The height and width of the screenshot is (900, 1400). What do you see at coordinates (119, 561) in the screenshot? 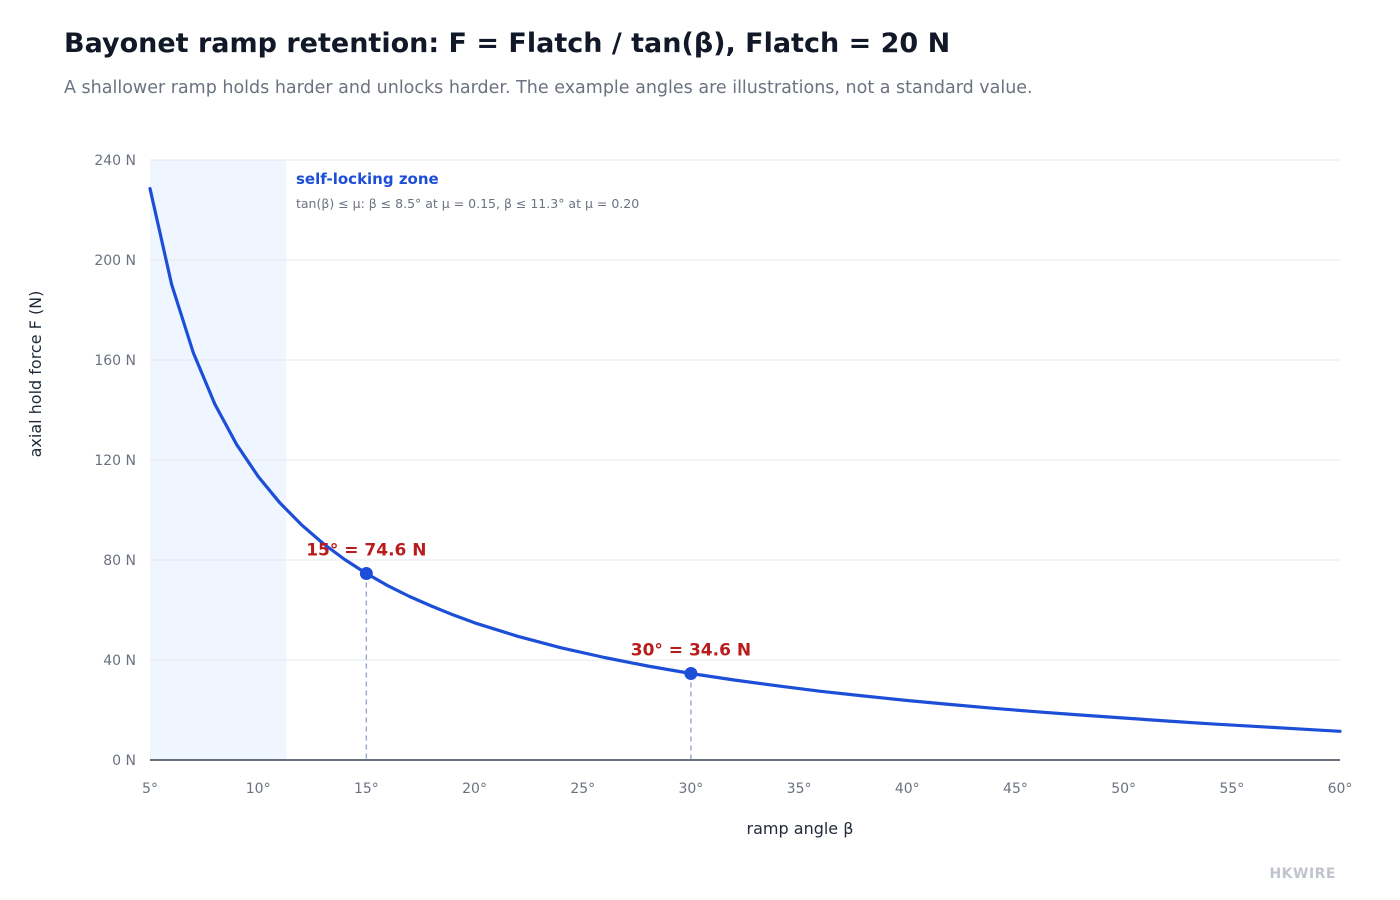
I see `y-tick-label: 80 N` at bounding box center [119, 561].